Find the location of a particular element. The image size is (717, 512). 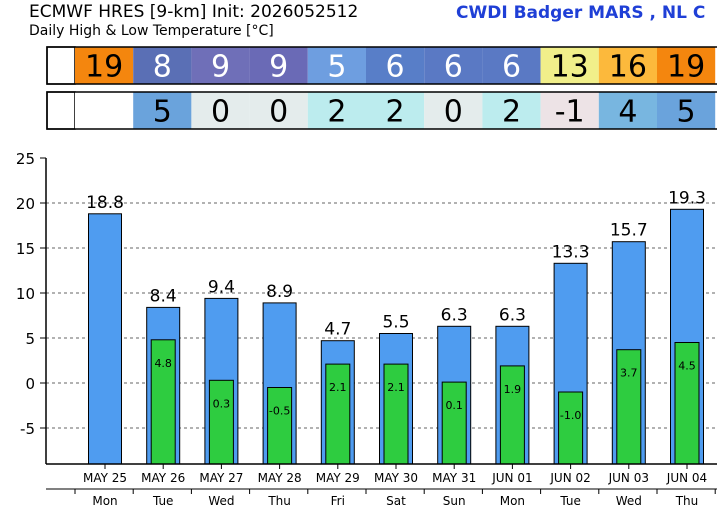

y-tick-label: 5 is located at coordinates (30, 339).